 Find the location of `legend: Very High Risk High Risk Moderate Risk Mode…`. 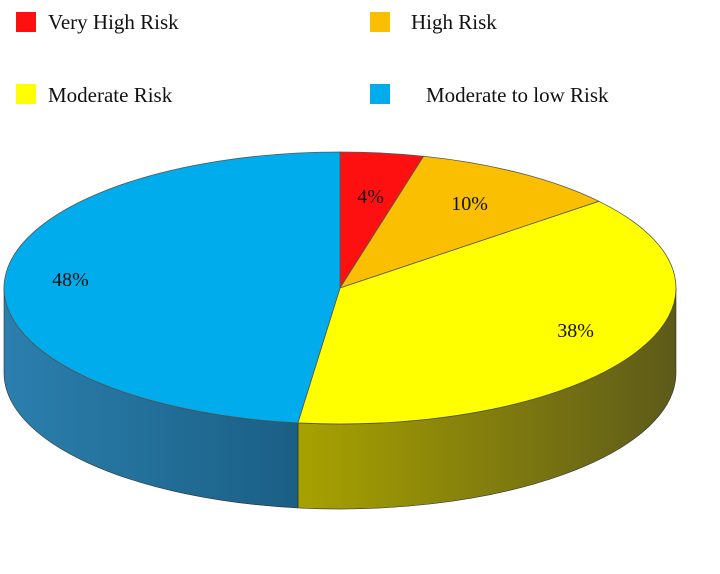

legend: Very High Risk High Risk Moderate Risk Mode… is located at coordinates (312, 58).